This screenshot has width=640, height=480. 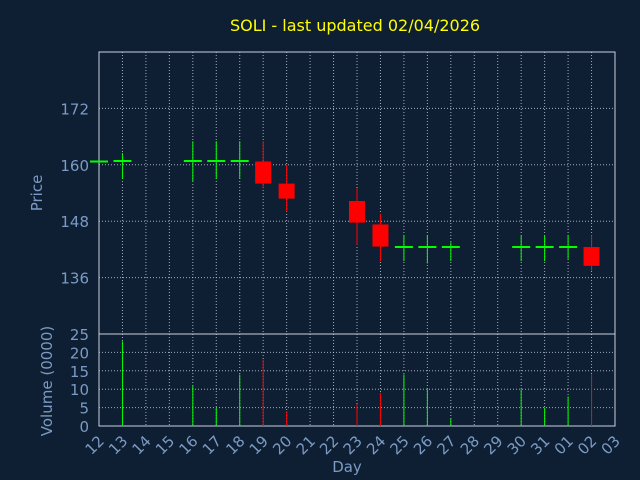 What do you see at coordinates (165, 445) in the screenshot?
I see `x-tick-label: 15` at bounding box center [165, 445].